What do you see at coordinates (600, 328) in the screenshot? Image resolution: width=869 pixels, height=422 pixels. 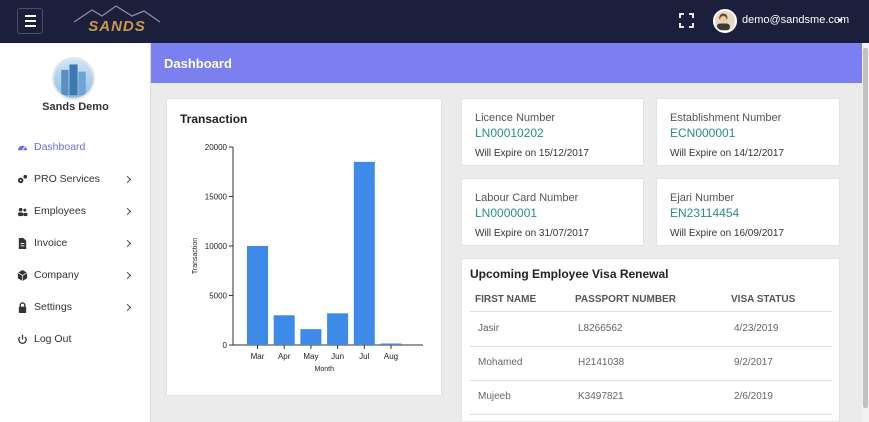 I see `cell-passport: L8266562` at bounding box center [600, 328].